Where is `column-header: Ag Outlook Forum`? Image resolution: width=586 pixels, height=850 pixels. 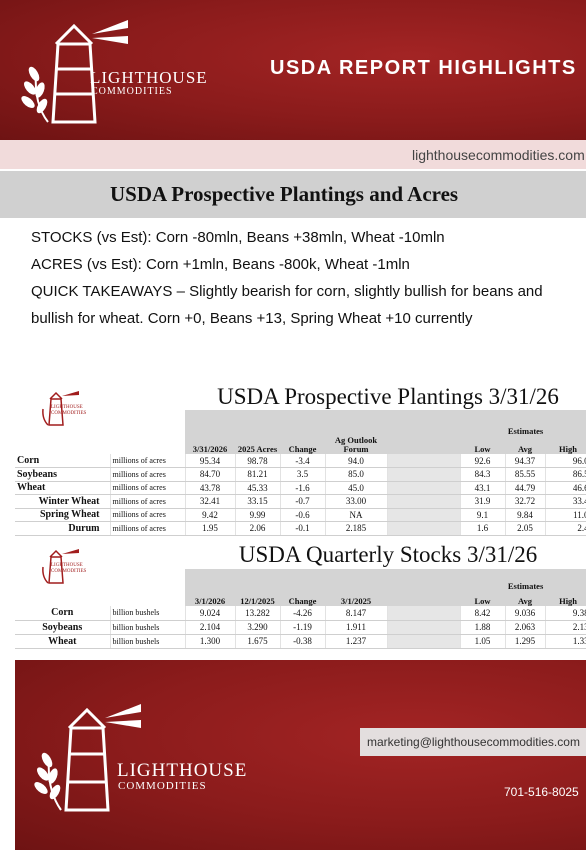
column-header: Ag Outlook Forum is located at coordinates (356, 445).